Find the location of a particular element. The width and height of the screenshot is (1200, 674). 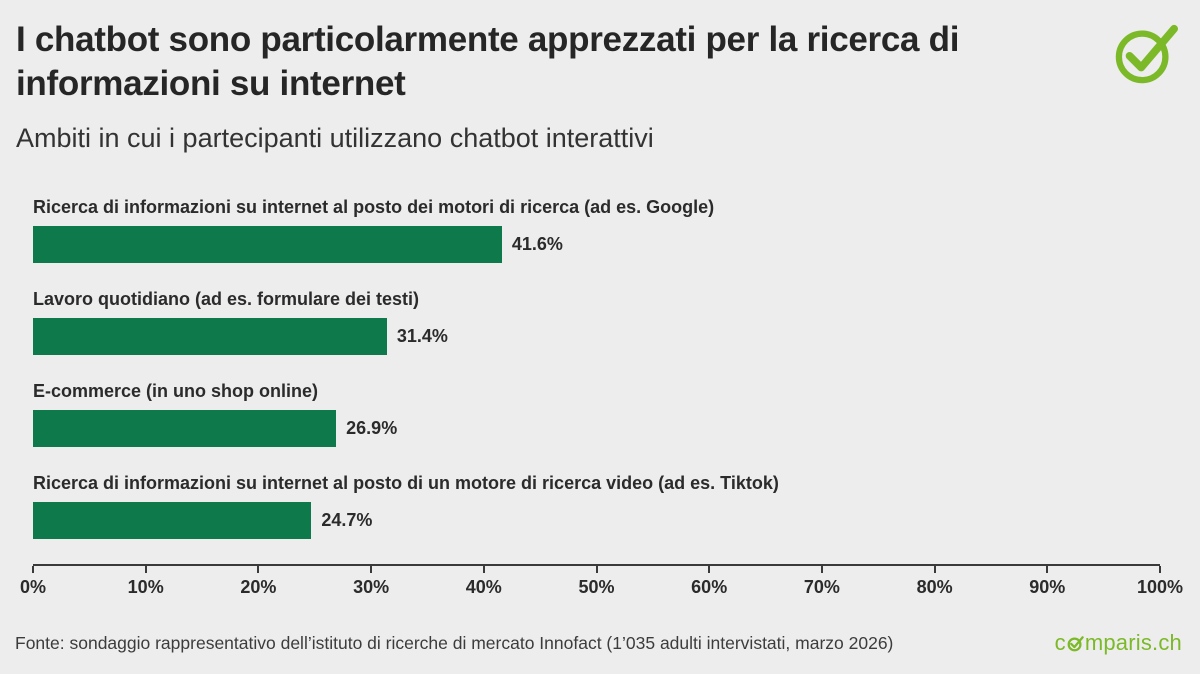

x-tick-label: 50% is located at coordinates (596, 586).